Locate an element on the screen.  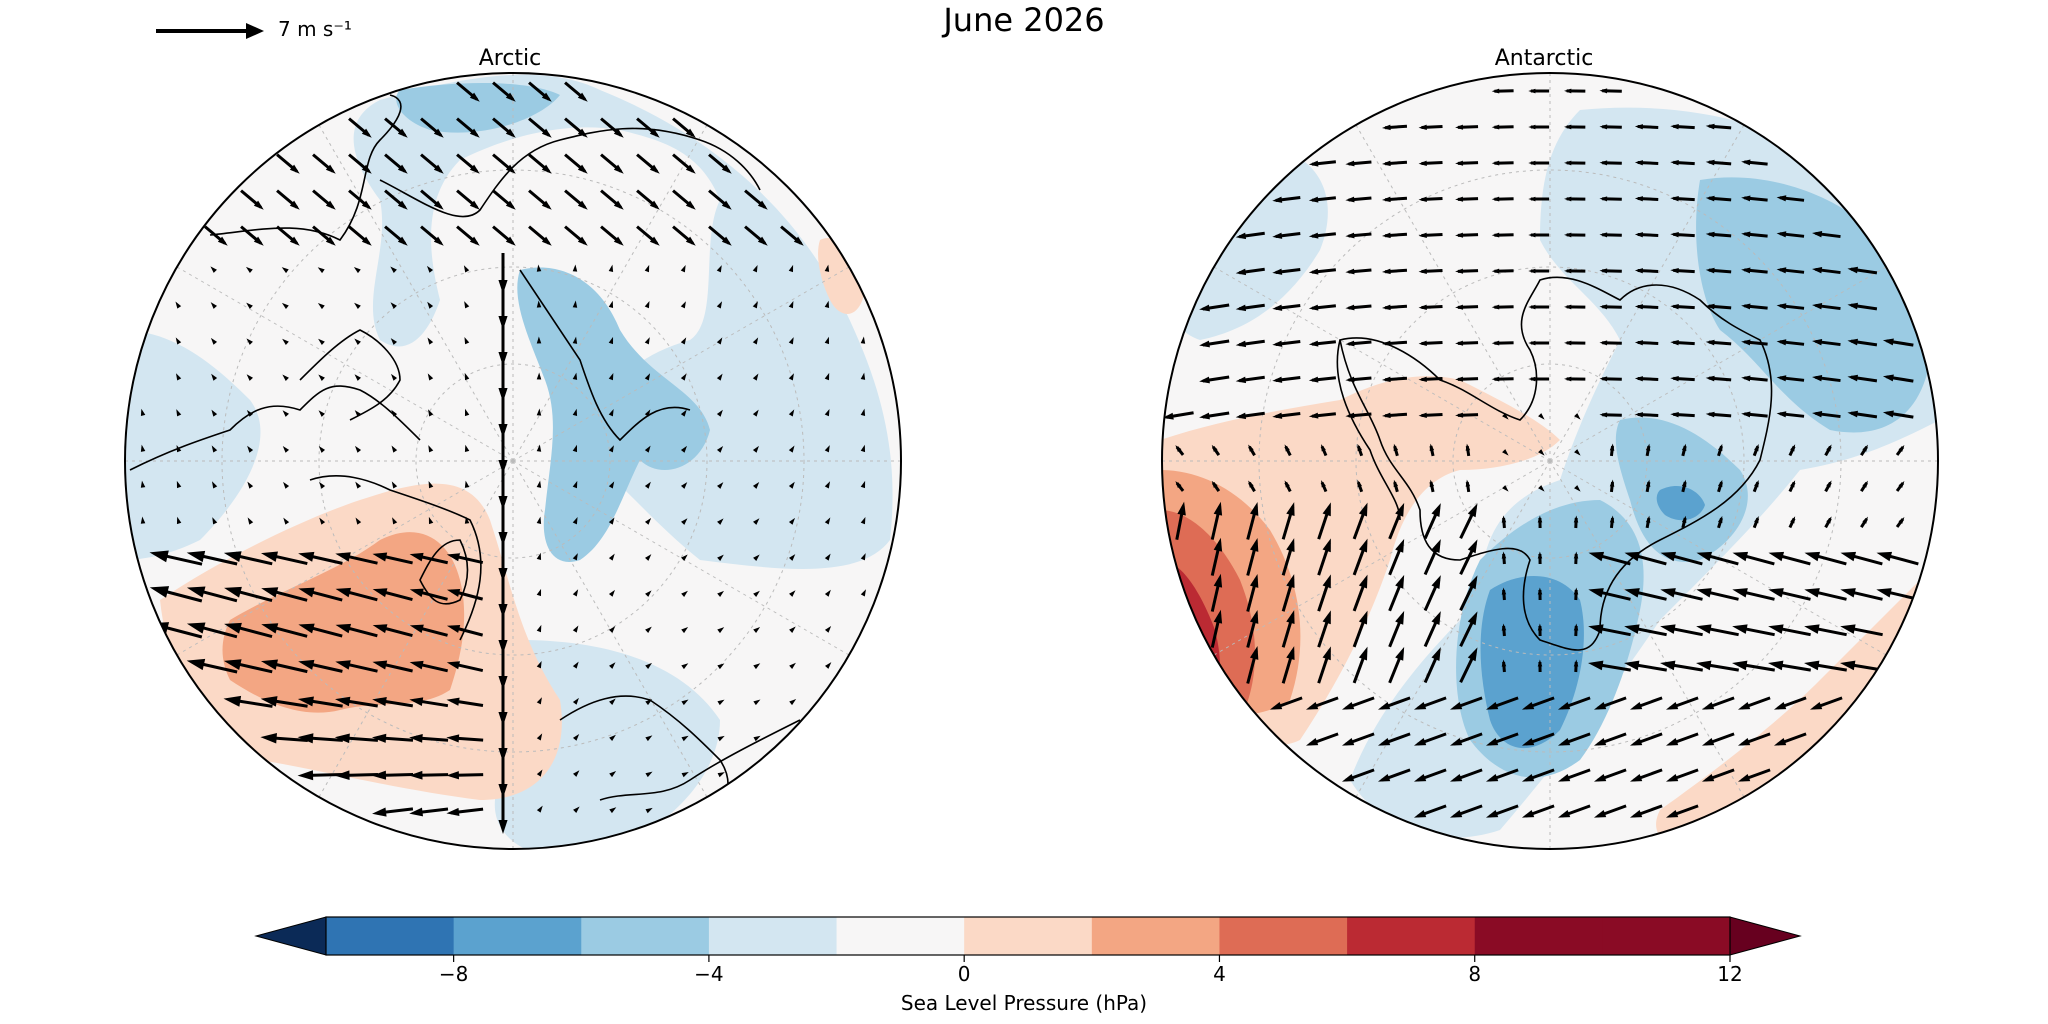
arctic-panel-title: Arctic is located at coordinates (510, 58).